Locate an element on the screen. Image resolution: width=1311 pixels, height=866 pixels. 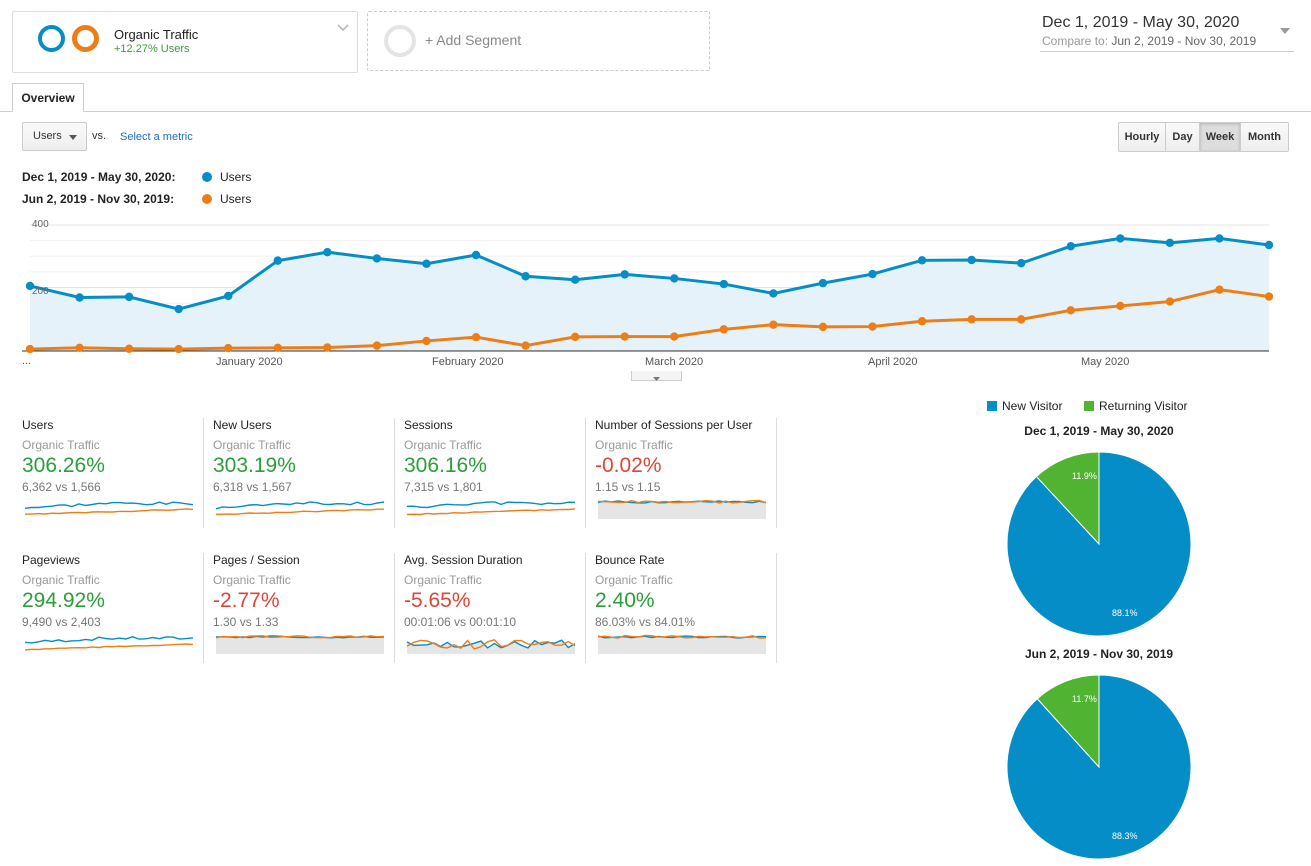
scorecard-title: Number of Sessions per User is located at coordinates (674, 425).